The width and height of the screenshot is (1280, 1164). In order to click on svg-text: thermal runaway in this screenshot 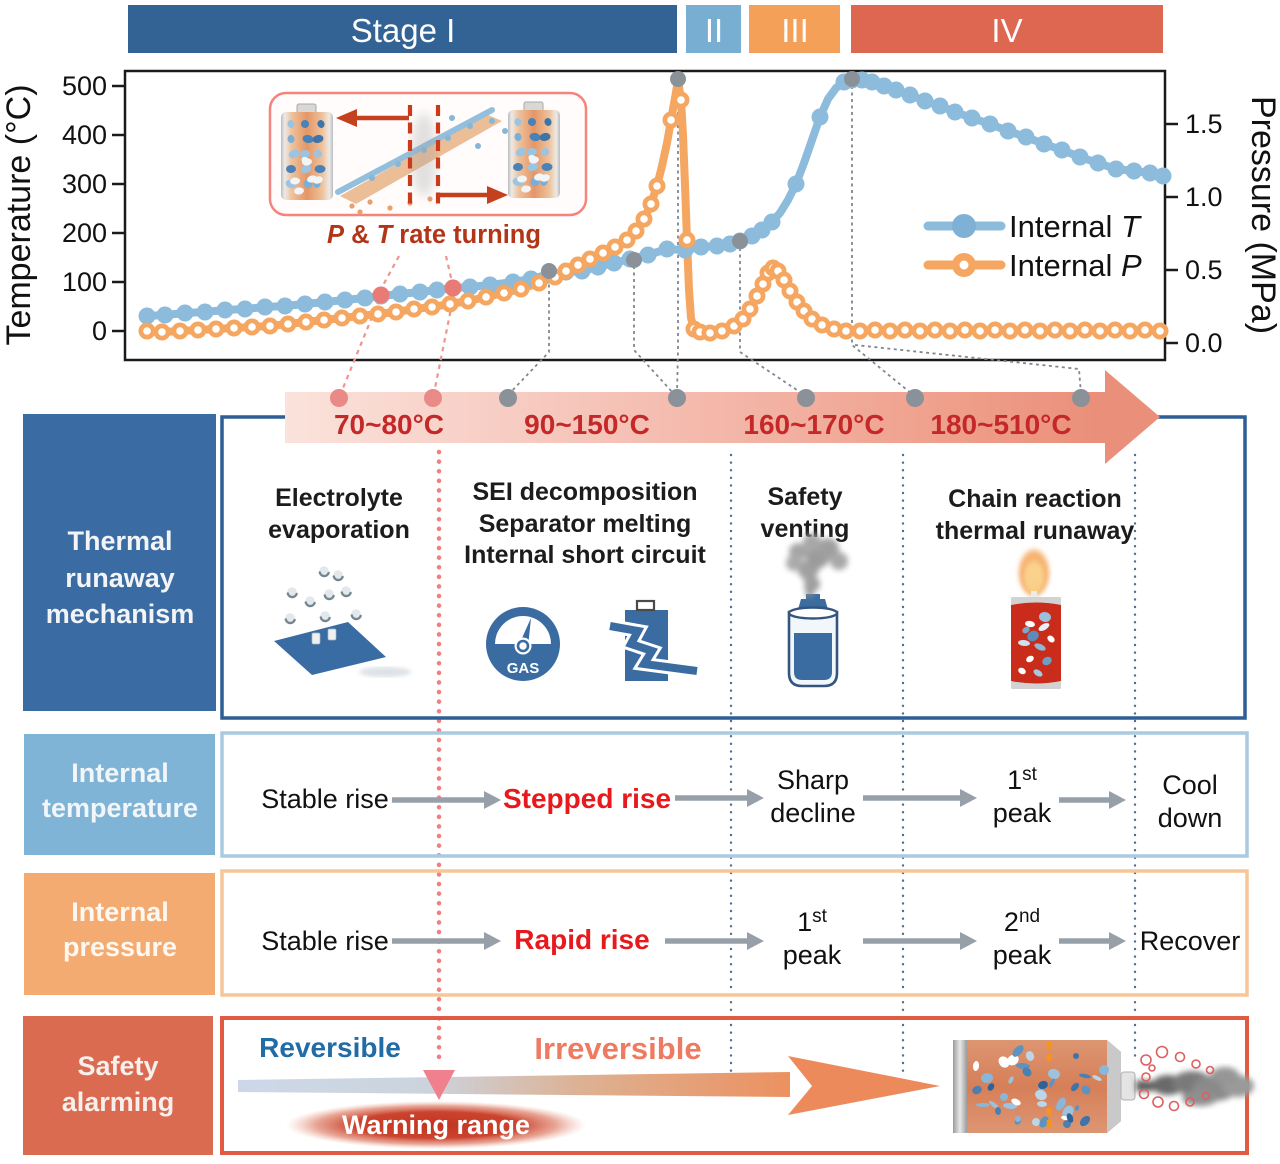, I will do `click(1035, 531)`.